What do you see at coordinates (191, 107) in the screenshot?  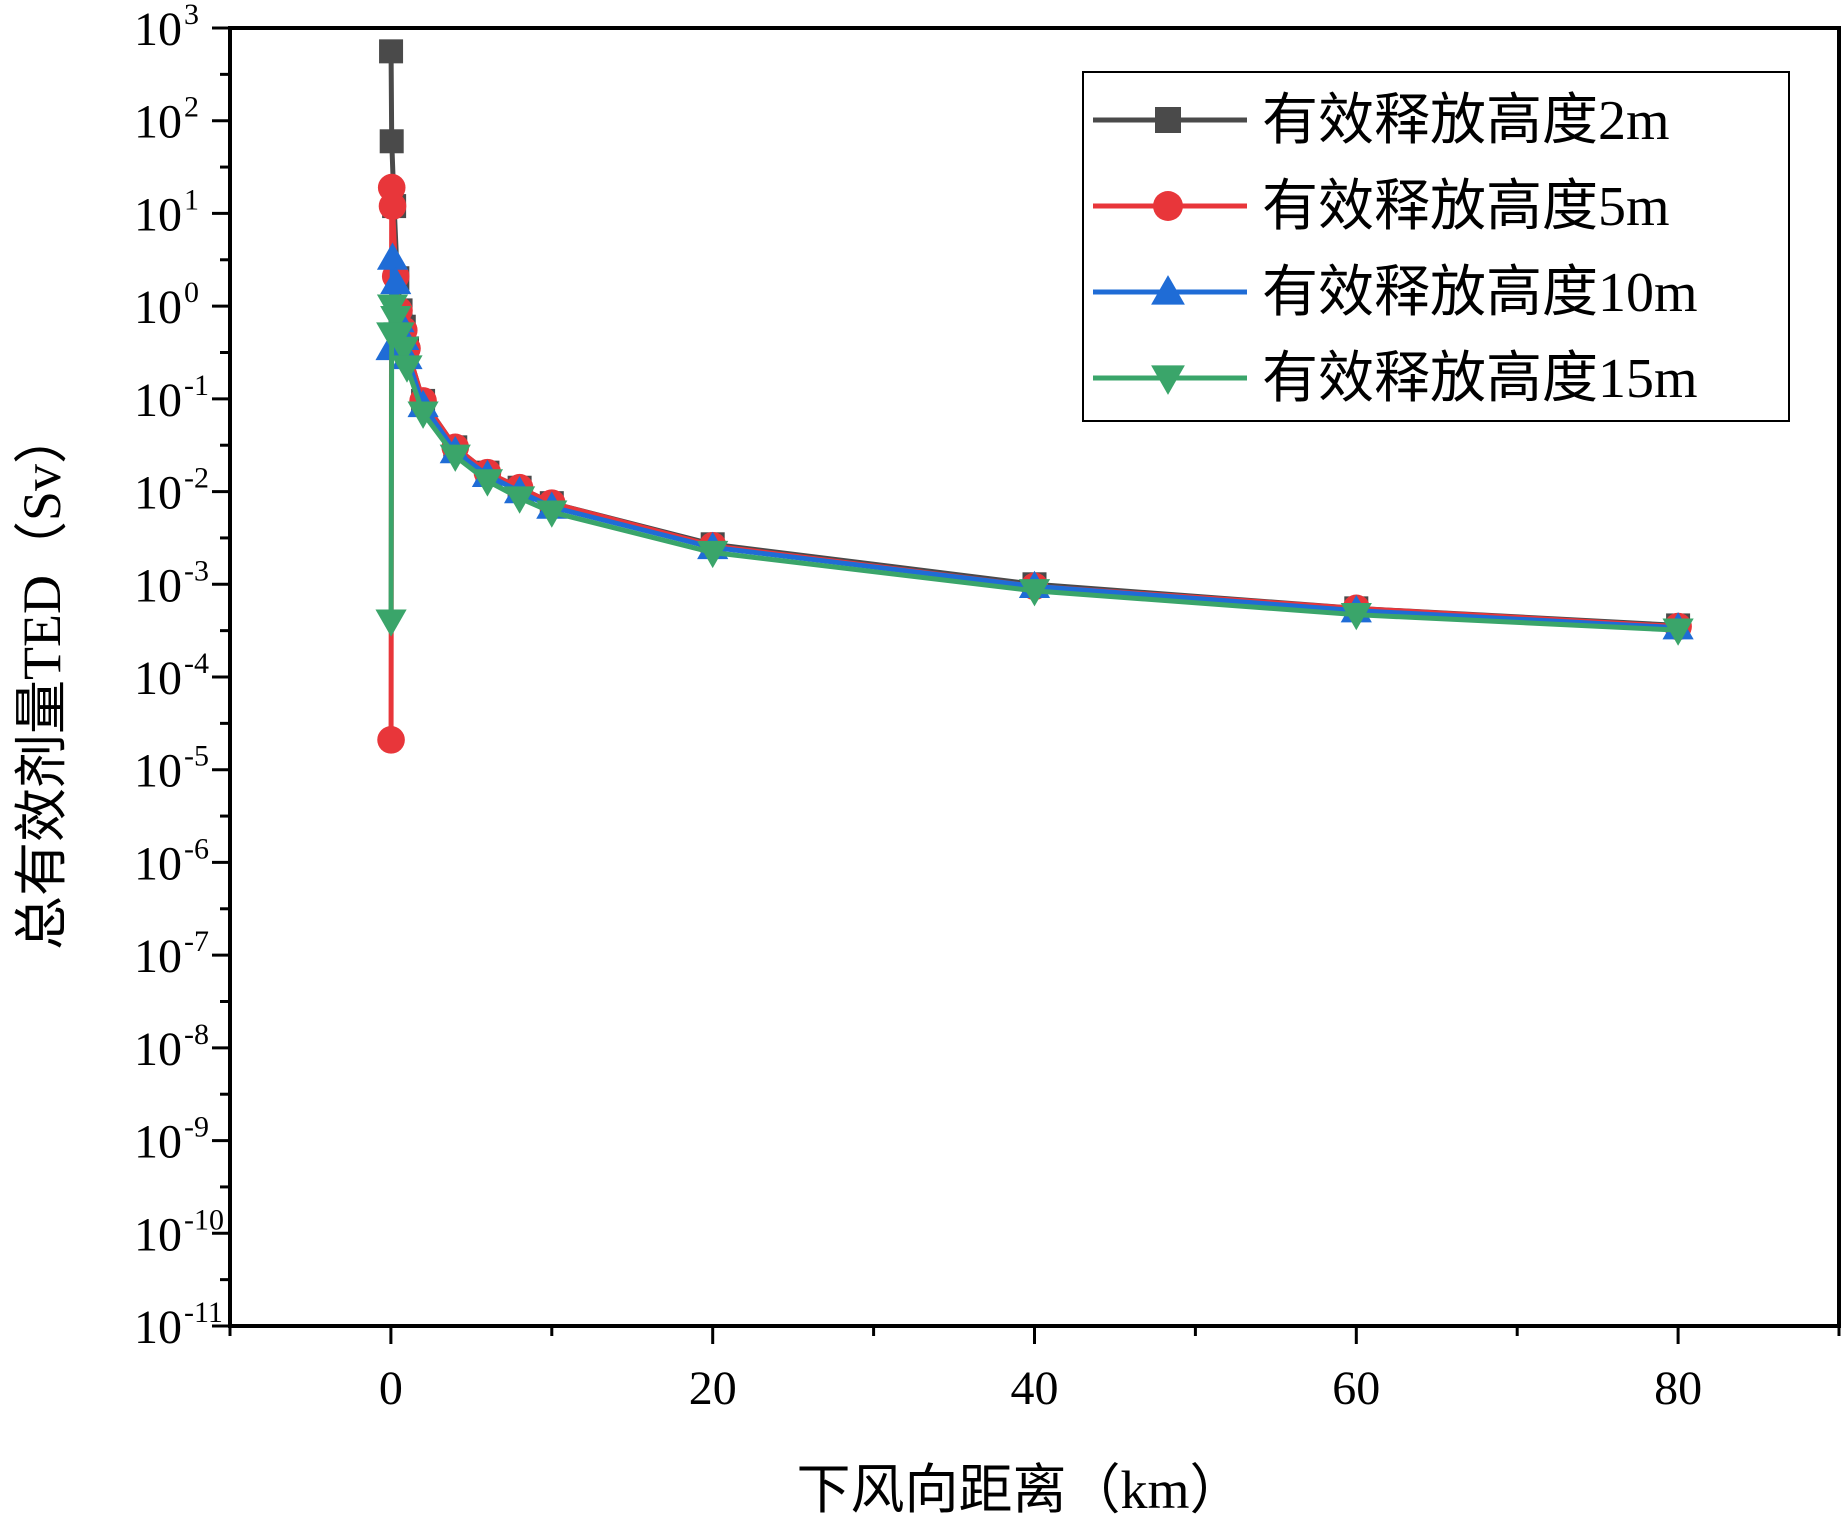 I see `y-tick-exponent: 2` at bounding box center [191, 107].